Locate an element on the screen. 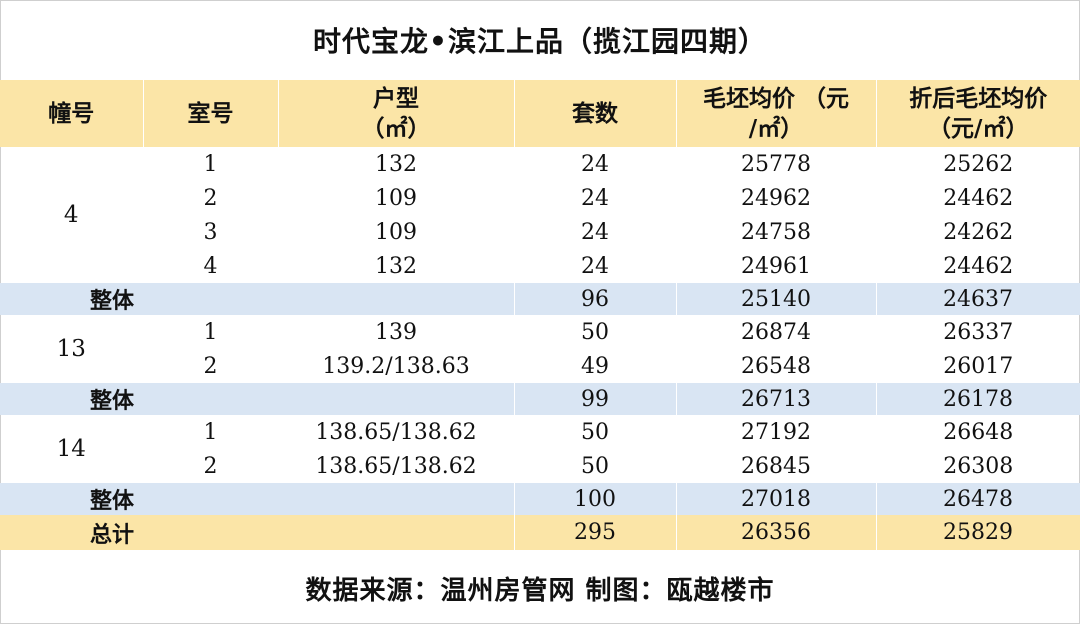  subtotal-row: 整体 100 27018 26478 is located at coordinates (540, 499).